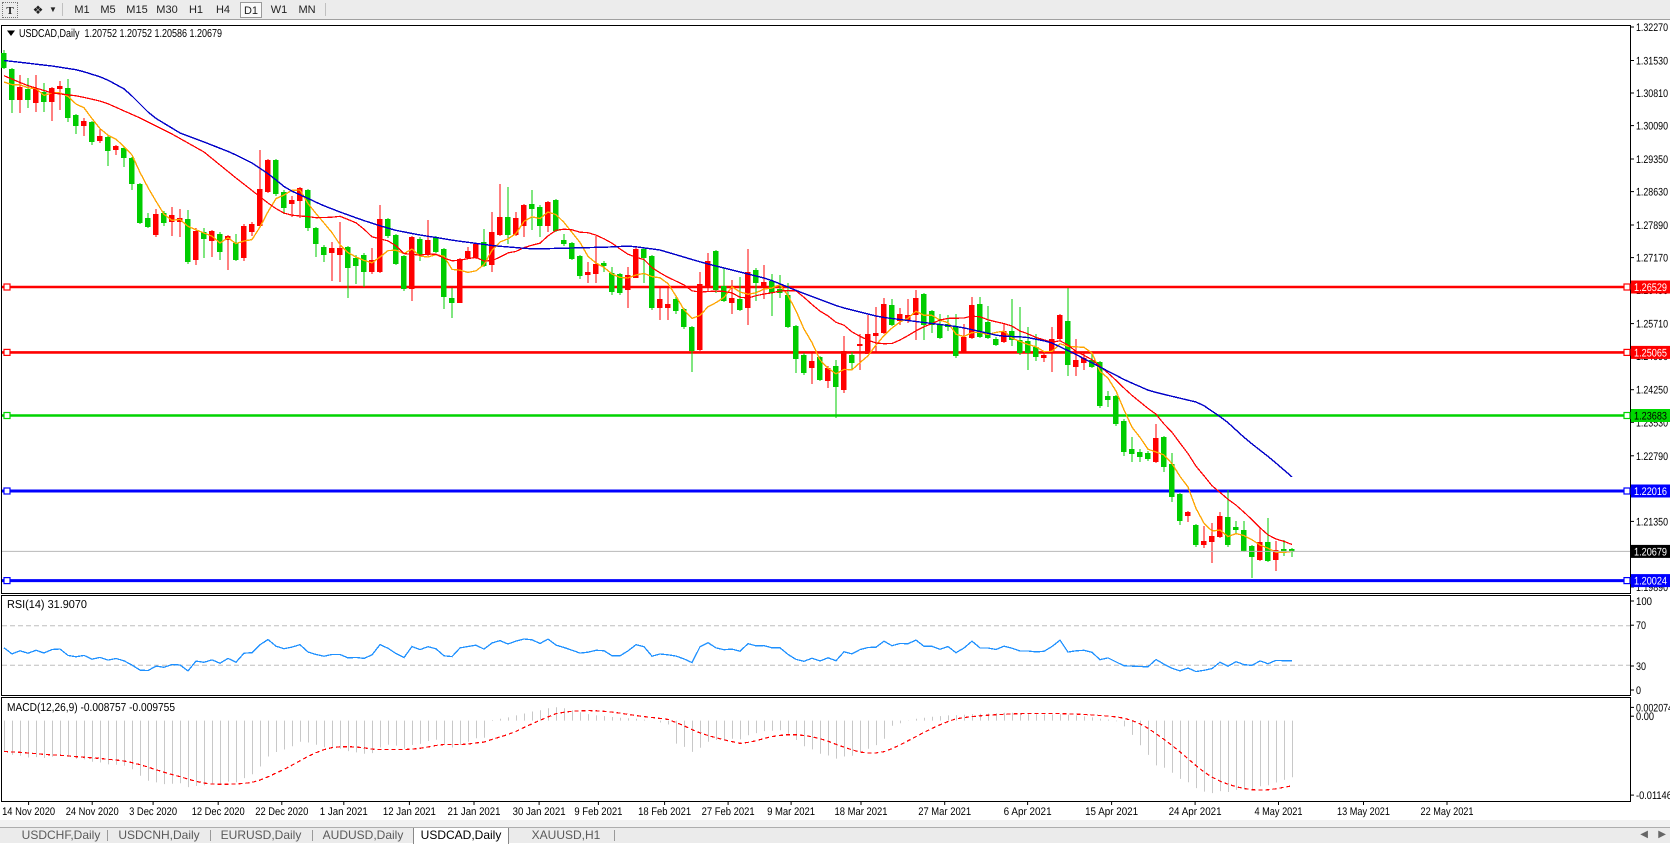 Image resolution: width=1670 pixels, height=844 pixels. What do you see at coordinates (91, 708) in the screenshot?
I see `svg-text:MACD(12,26,9) -0.008757 -0.009: MACD(12,26,9) -0.008757 -0.009755` at bounding box center [91, 708].